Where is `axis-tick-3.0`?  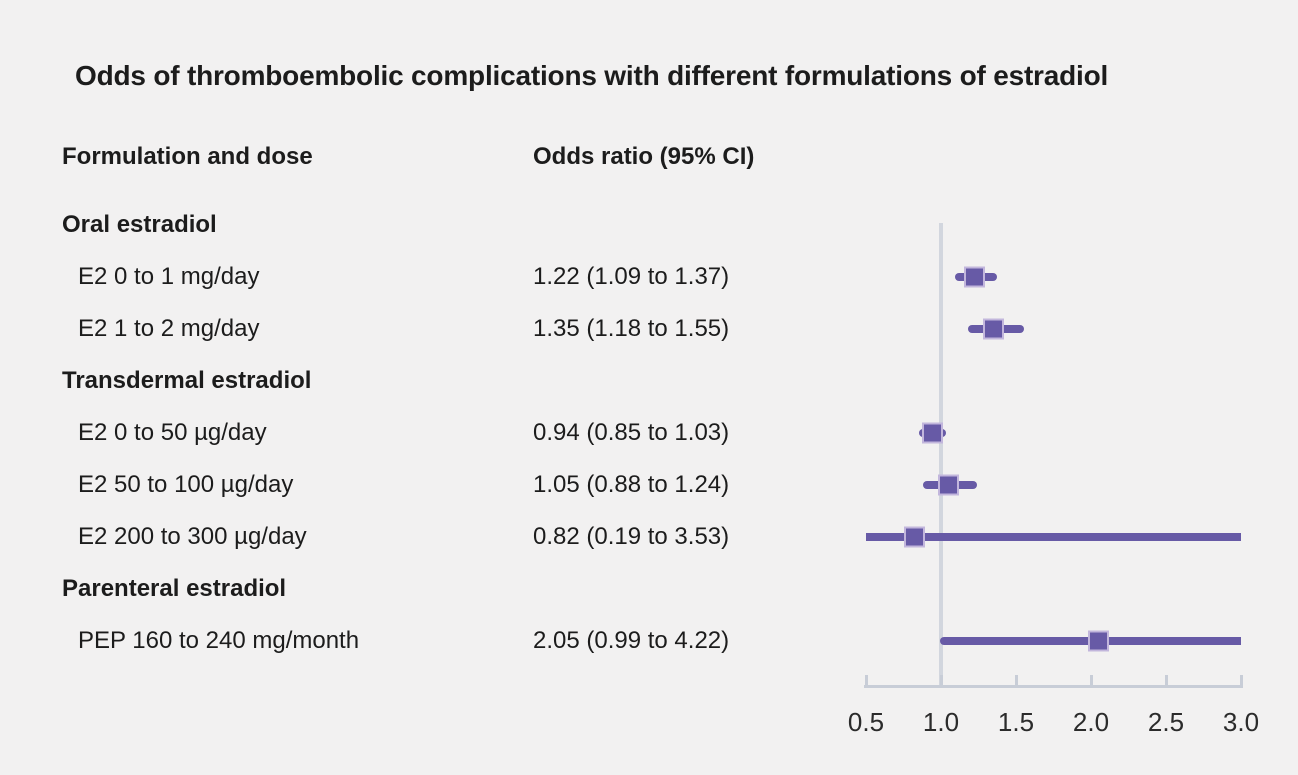
axis-tick-3.0 is located at coordinates (1241, 680).